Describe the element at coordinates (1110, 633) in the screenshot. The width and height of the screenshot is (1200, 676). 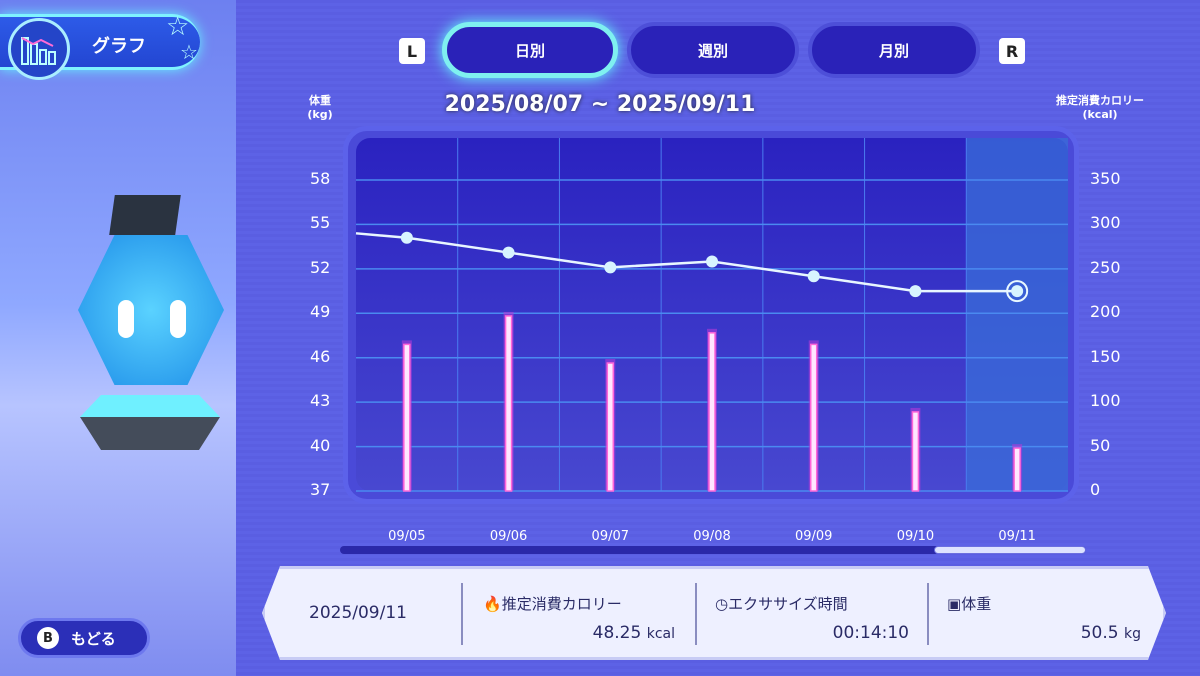
I see `weight-value: 50.5 kg` at that location.